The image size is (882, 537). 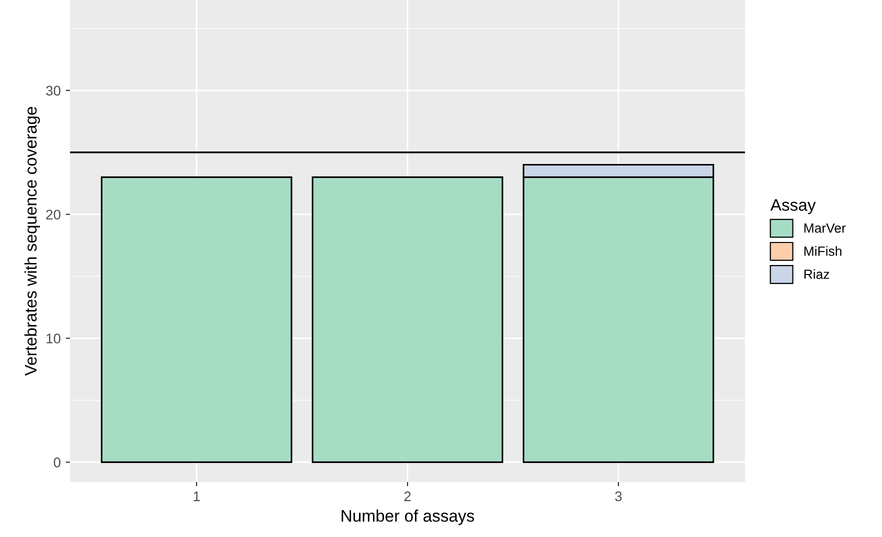 I want to click on legend-label: Riaz, so click(x=817, y=274).